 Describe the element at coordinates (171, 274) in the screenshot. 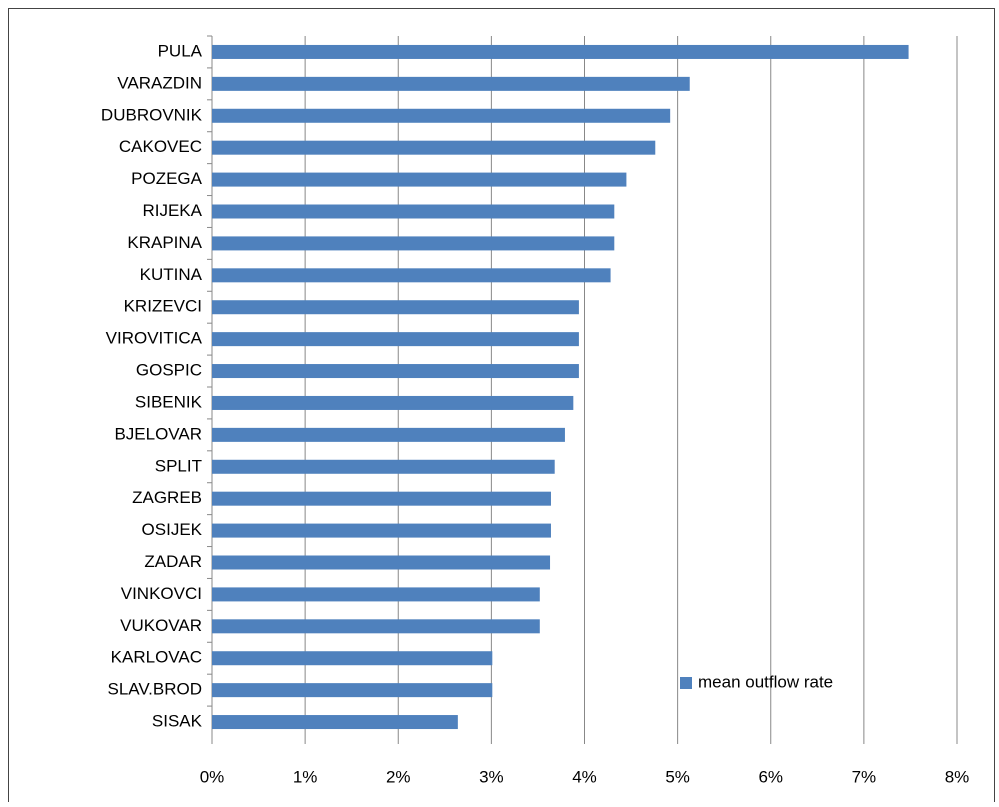

I see `y-tick-label: KUTINA` at that location.